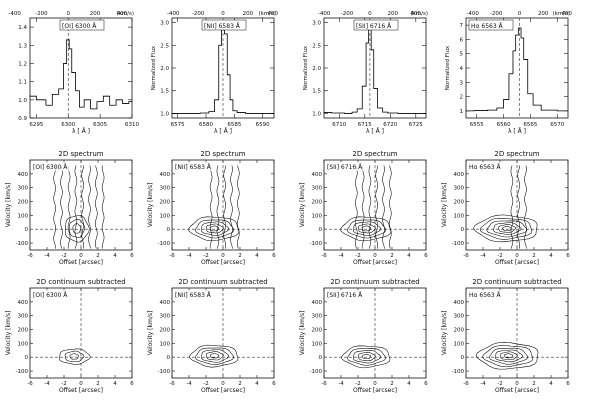 The width and height of the screenshot is (600, 405). What do you see at coordinates (530, 125) in the screenshot?
I see `x-tick-label: 6565` at bounding box center [530, 125].